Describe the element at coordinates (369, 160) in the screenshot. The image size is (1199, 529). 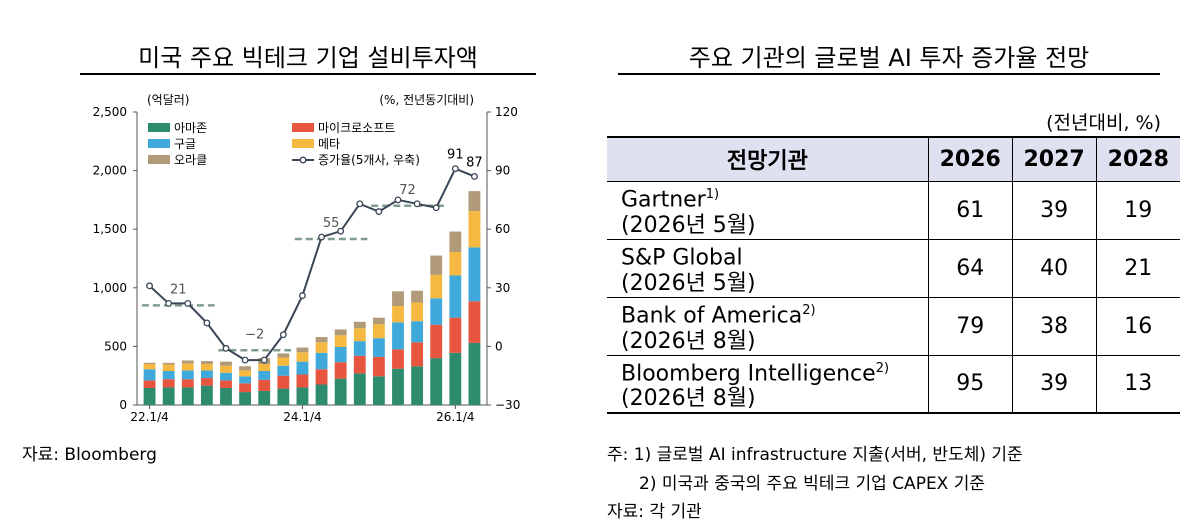
I see `legend-label: 증가율(5개사, 우축)` at that location.